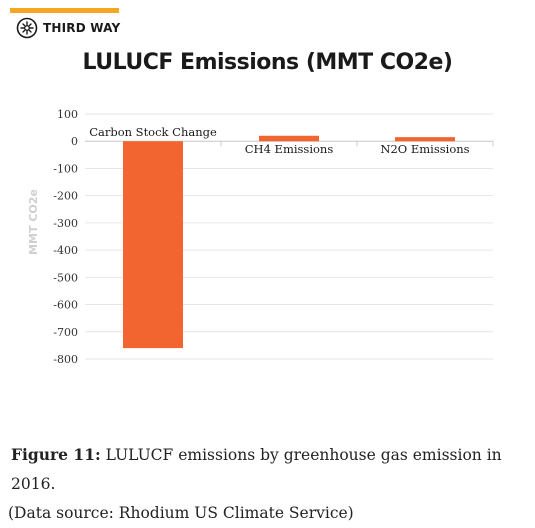 Image resolution: width=535 pixels, height=528 pixels. What do you see at coordinates (424, 149) in the screenshot?
I see `x-category-label: N2O Emissions` at bounding box center [424, 149].